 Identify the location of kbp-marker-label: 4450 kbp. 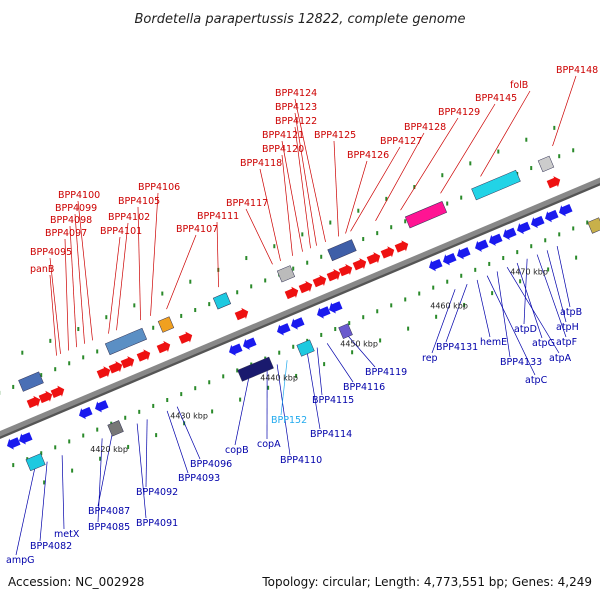
(359, 343).